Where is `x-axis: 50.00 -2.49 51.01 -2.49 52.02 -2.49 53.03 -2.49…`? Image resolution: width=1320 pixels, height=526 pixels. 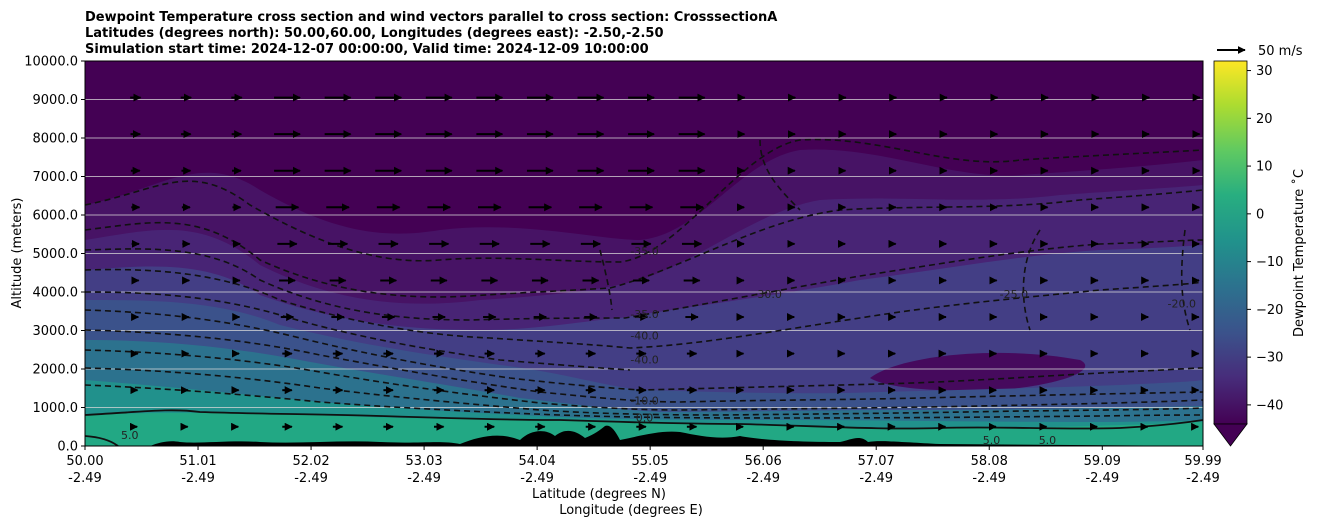 x-axis: 50.00 -2.49 51.01 -2.49 52.02 -2.49 53.03 -2.49… is located at coordinates (644, 466).